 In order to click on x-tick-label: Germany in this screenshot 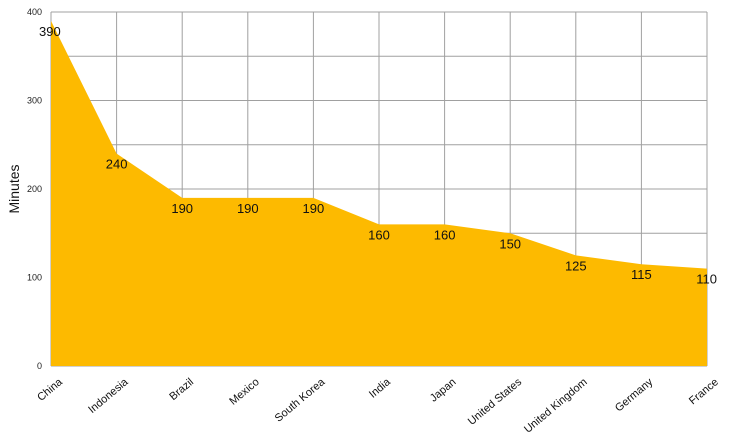, I will do `click(634, 395)`.